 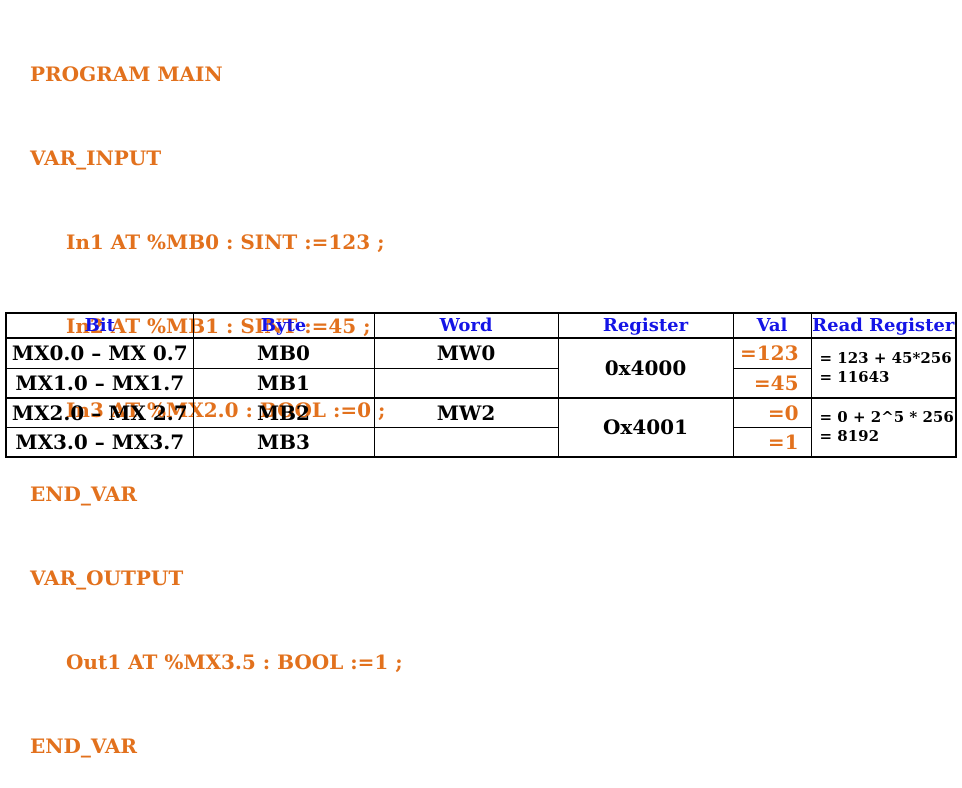 What do you see at coordinates (645, 367) in the screenshot?
I see `register-cell: 0x4000` at bounding box center [645, 367].